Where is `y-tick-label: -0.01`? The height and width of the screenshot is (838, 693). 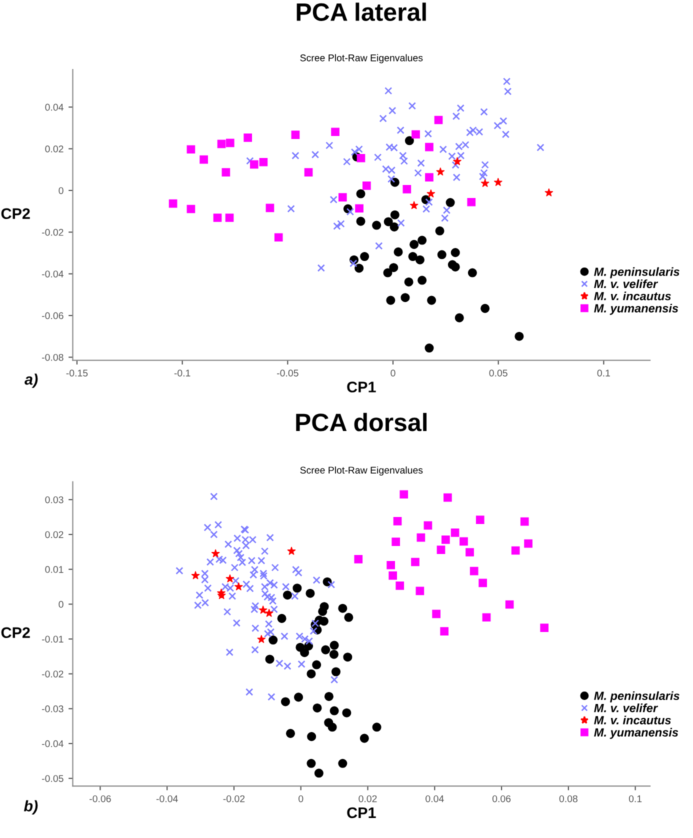
y-tick-label: -0.01 is located at coordinates (53, 639).